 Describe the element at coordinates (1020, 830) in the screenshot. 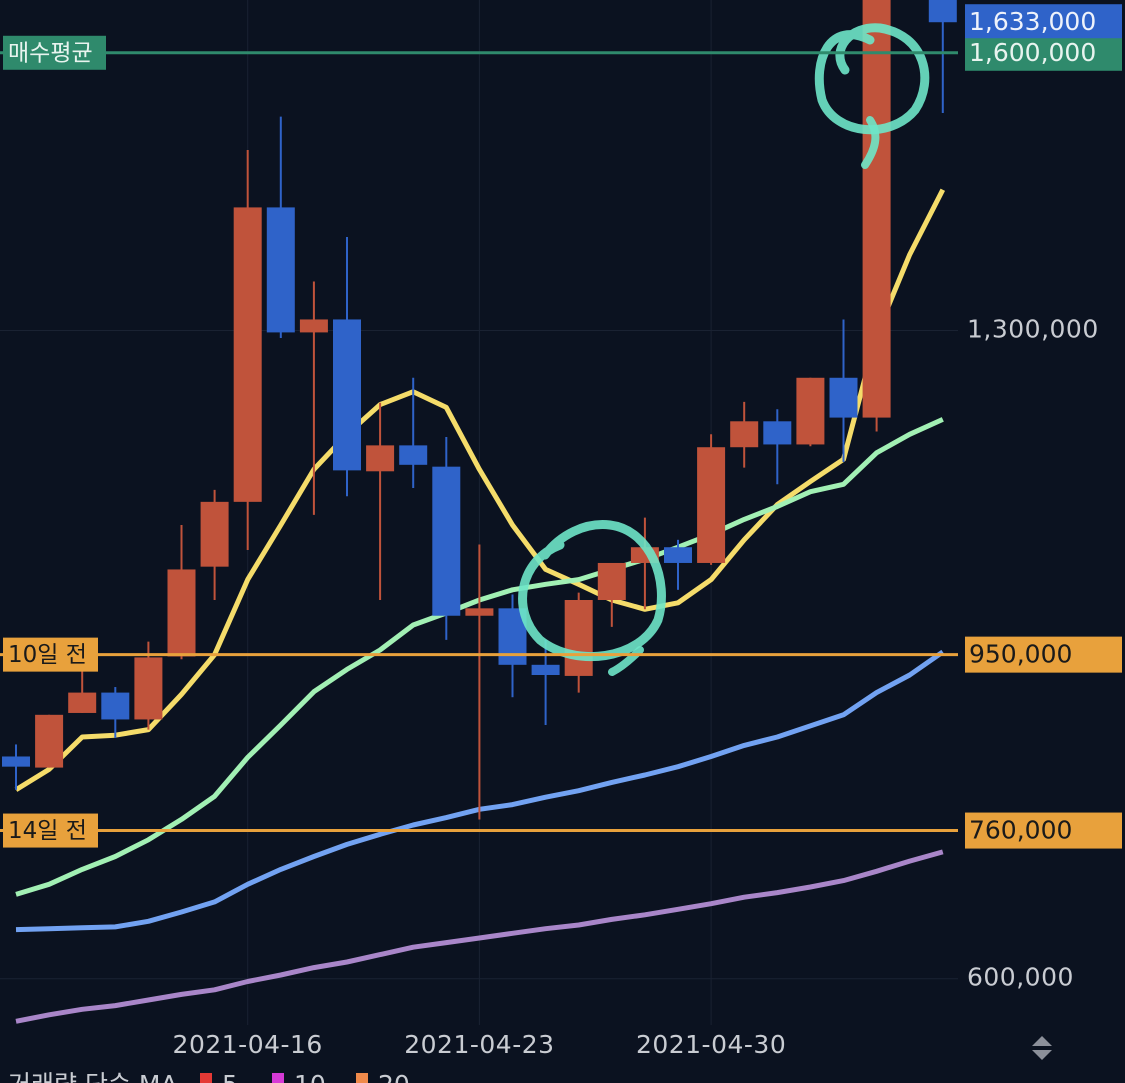

I see `price-label: 760,000` at that location.